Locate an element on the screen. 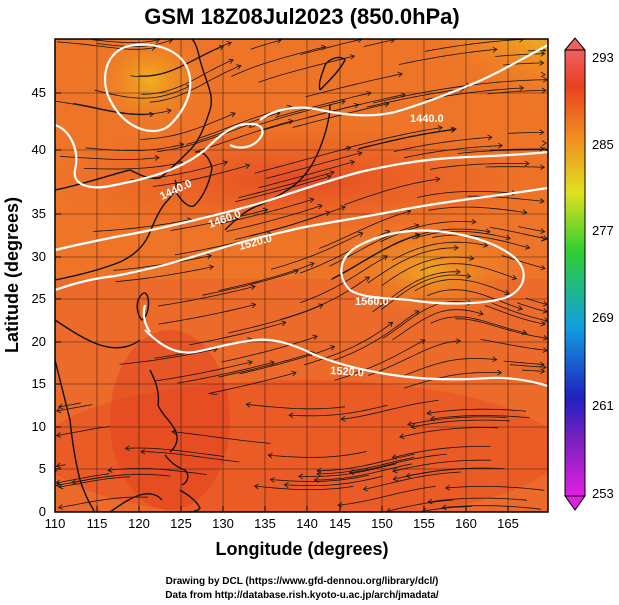 This screenshot has width=619, height=605. y-axis-label: Latitude (degrees) is located at coordinates (12, 275).